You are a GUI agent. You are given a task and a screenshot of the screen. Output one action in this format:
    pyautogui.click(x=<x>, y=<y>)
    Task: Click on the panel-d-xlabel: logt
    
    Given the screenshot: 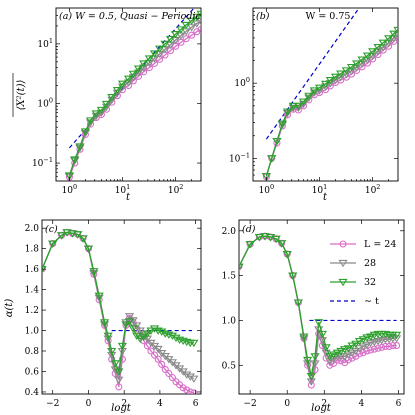 What is the action you would take?
    pyautogui.click(x=321, y=408)
    